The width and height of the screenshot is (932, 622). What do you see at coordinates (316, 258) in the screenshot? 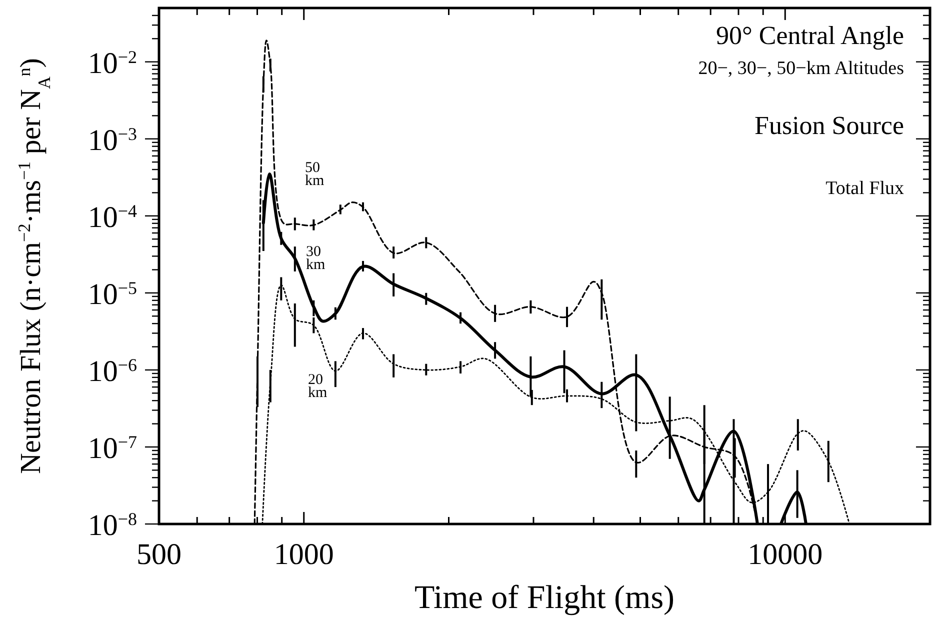
I see `series-label: 30 km` at bounding box center [316, 258].